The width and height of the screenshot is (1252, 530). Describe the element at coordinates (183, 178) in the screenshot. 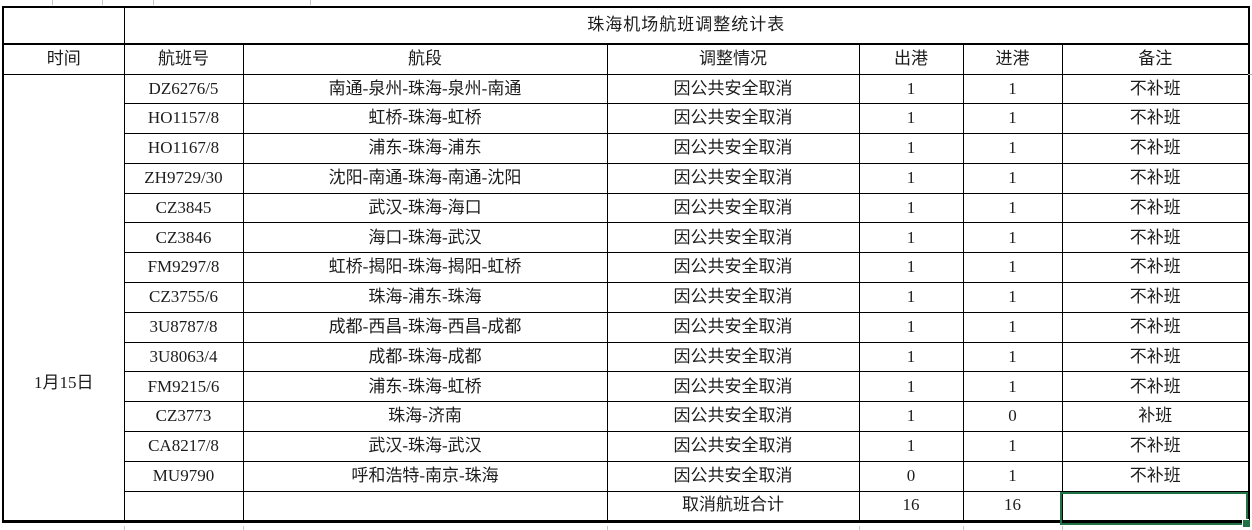

I see `flight-number-cell: ZH9729/30` at that location.